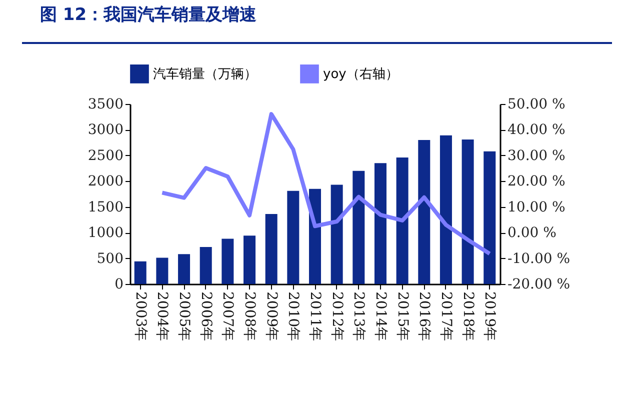  What do you see at coordinates (206, 317) in the screenshot?
I see `x-tick-label: 2006年` at bounding box center [206, 317].